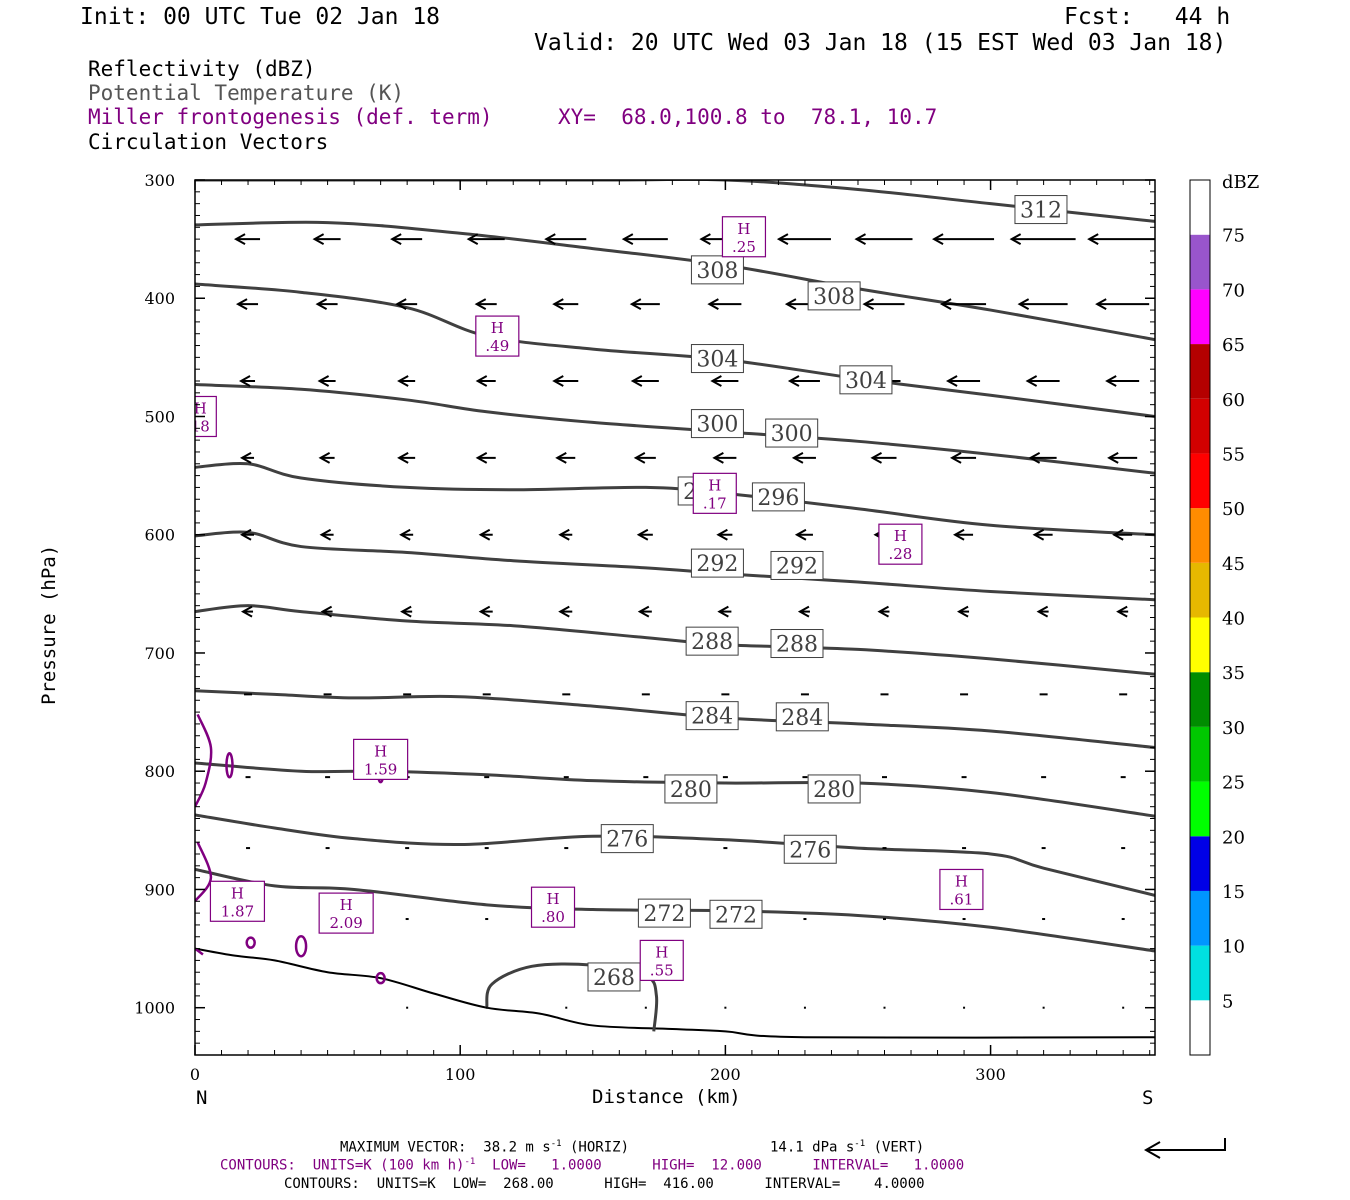  What do you see at coordinates (715, 503) in the screenshot?
I see `fronto-max-value: .17` at bounding box center [715, 503].